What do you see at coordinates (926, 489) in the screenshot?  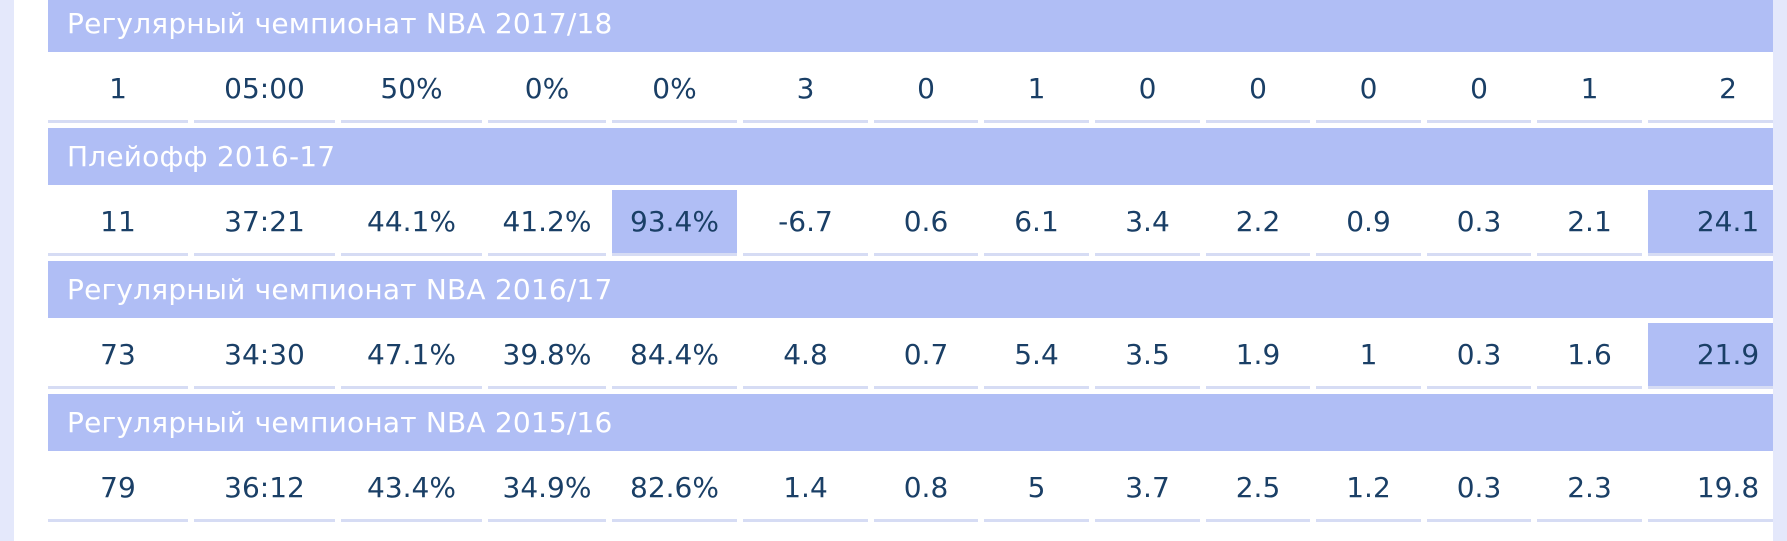 I see `stat-cell: 0.8` at bounding box center [926, 489].